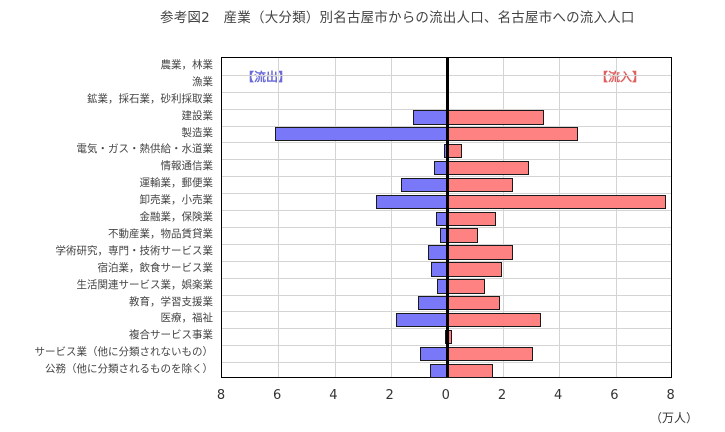 The image size is (725, 432). Describe the element at coordinates (155, 267) in the screenshot. I see `category-label: 宿泊業，飲食サービス業` at that location.